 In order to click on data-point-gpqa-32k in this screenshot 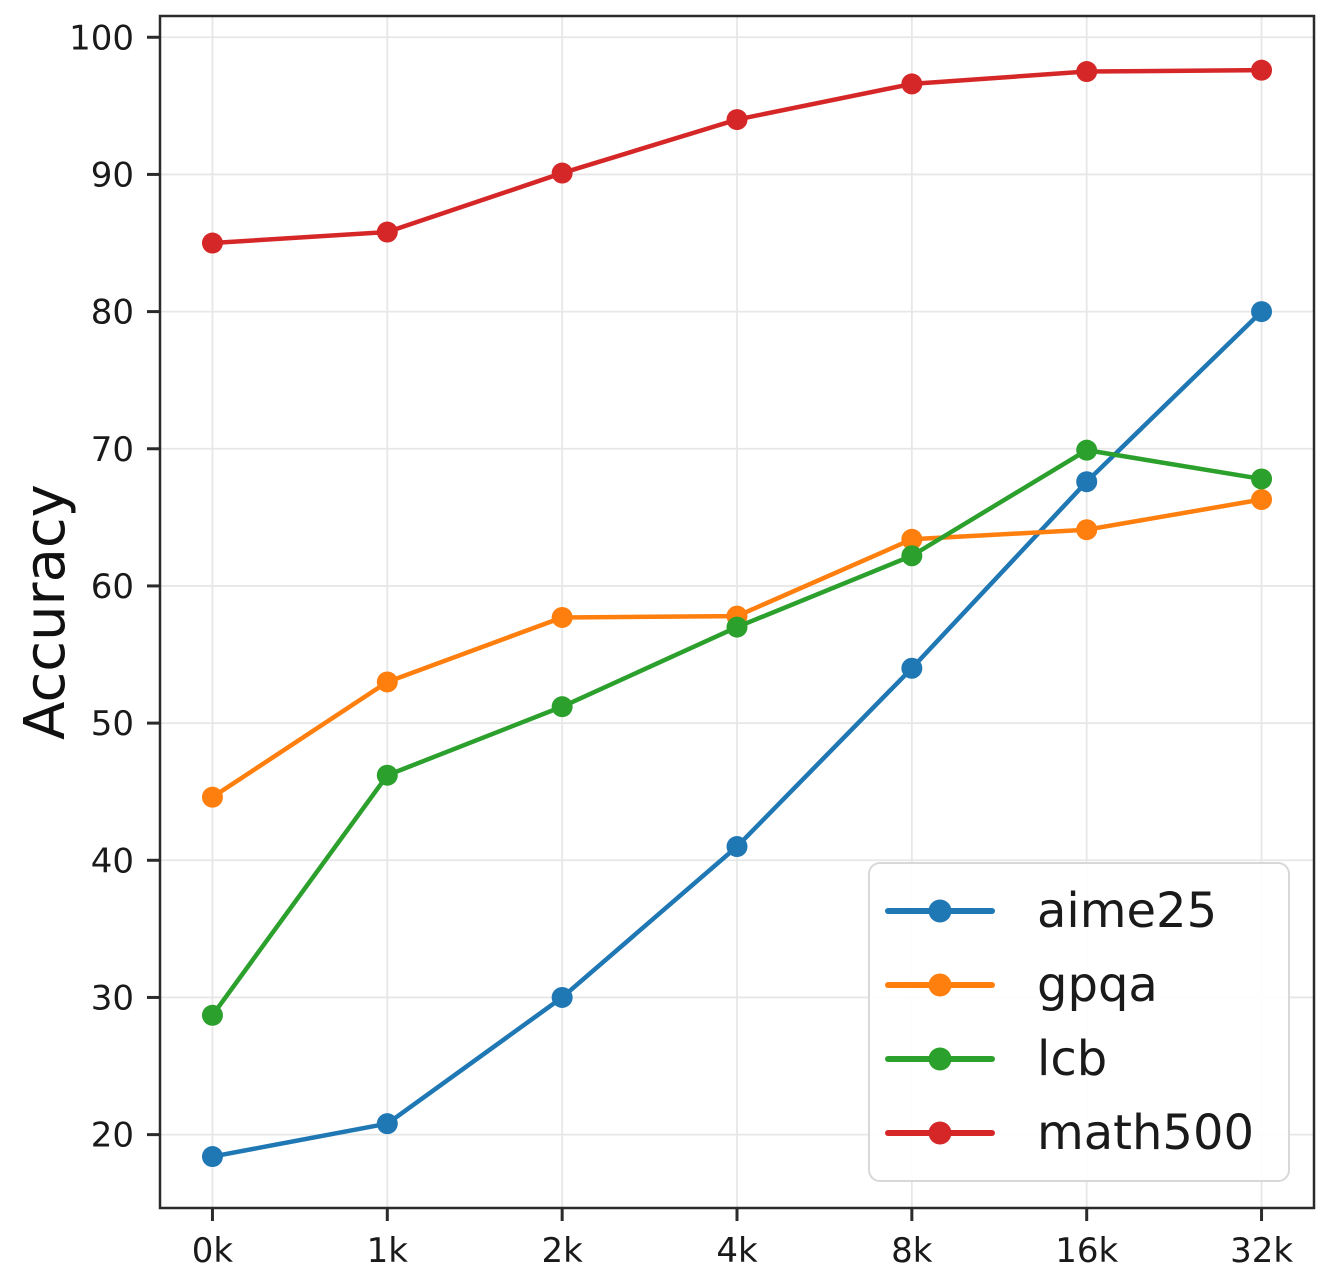, I will do `click(1262, 500)`.